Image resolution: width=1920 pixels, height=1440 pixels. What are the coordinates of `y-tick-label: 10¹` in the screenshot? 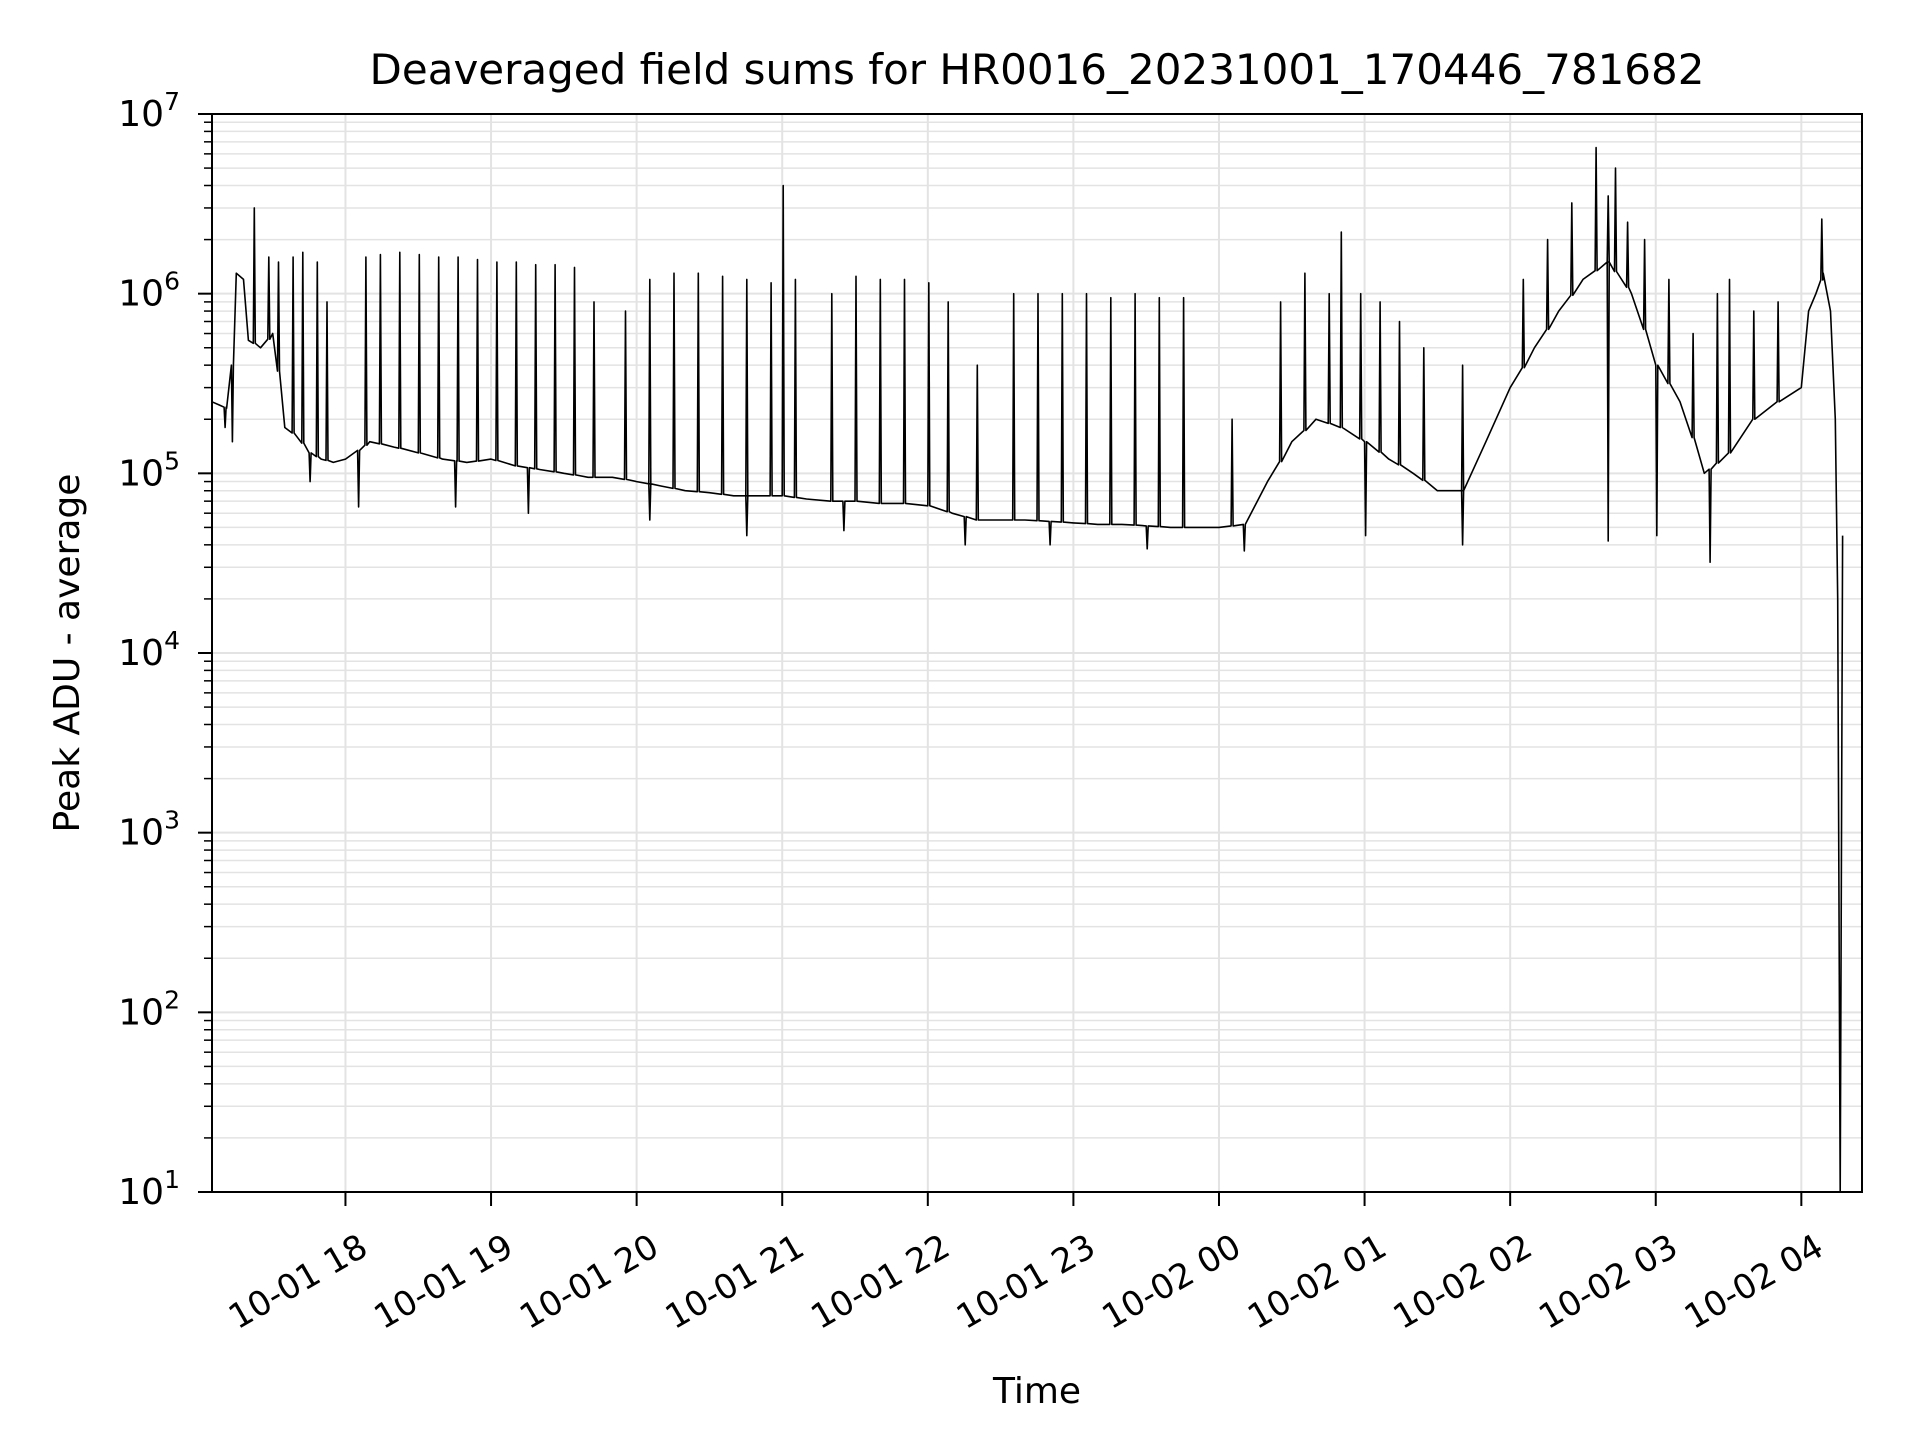 It's located at (149, 1189).